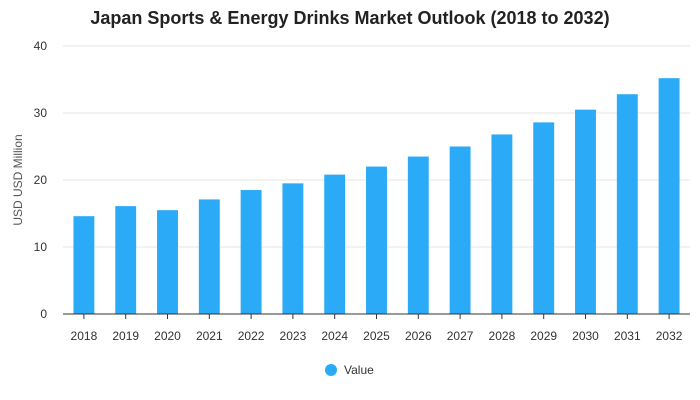  What do you see at coordinates (209, 256) in the screenshot?
I see `bar-2021` at bounding box center [209, 256].